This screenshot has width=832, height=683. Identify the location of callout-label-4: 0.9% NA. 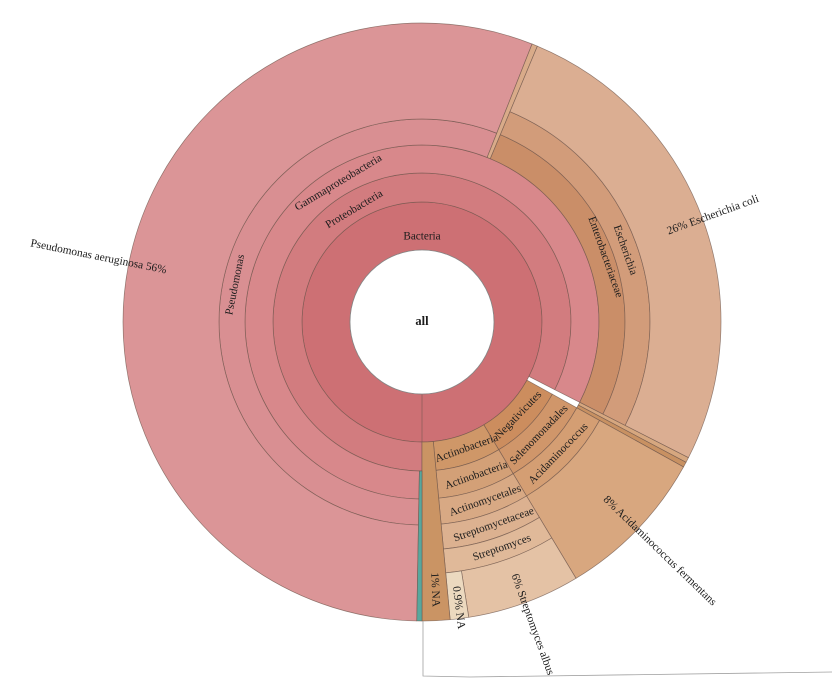
(458, 608).